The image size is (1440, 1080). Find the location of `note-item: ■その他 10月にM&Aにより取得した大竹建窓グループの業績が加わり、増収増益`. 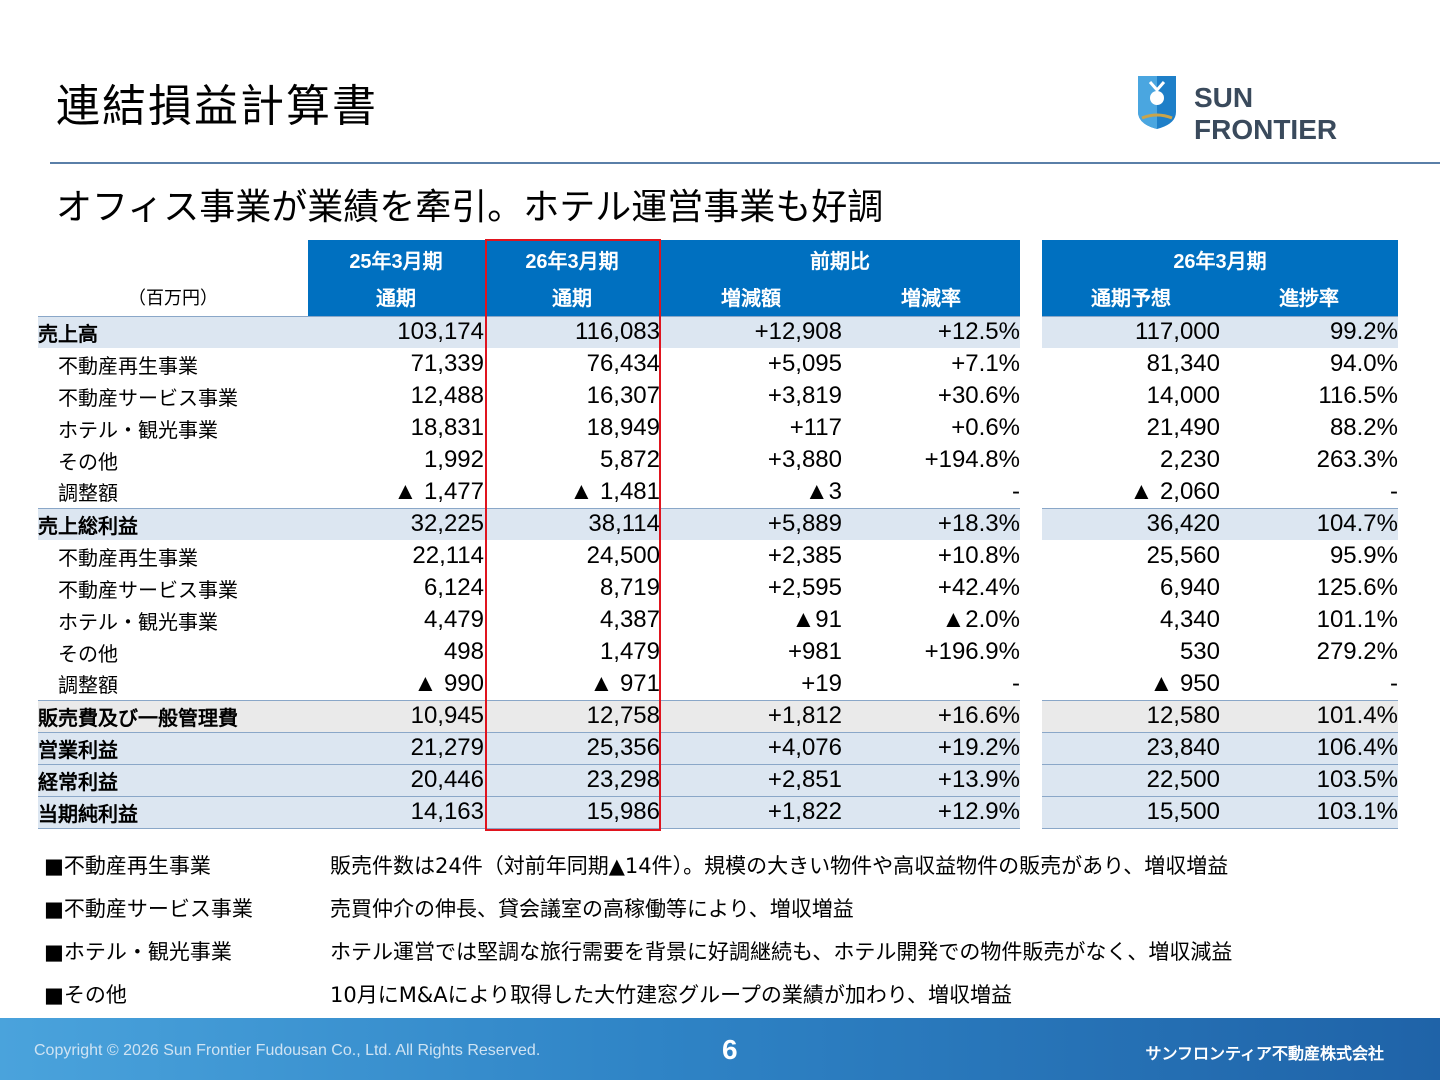

note-item: ■その他 10月にM&Aにより取得した大竹建窓グループの業績が加わり、増収増益 is located at coordinates (734, 996).